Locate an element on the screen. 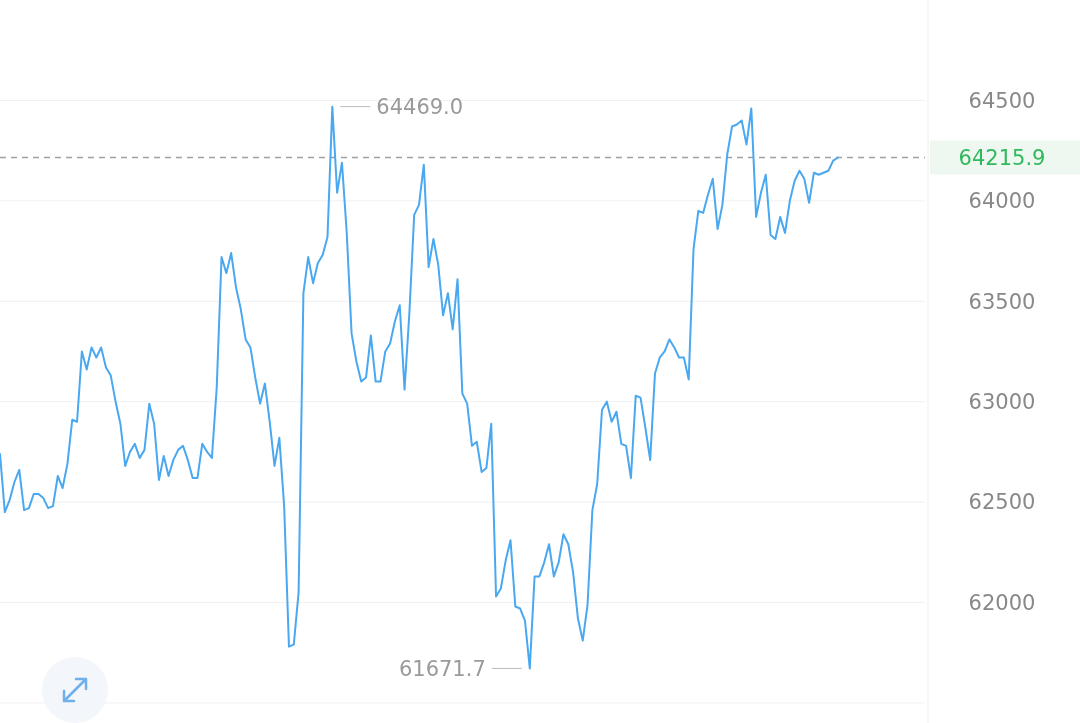 This screenshot has width=1080, height=723. y-tick-label: 63000 is located at coordinates (1002, 402).